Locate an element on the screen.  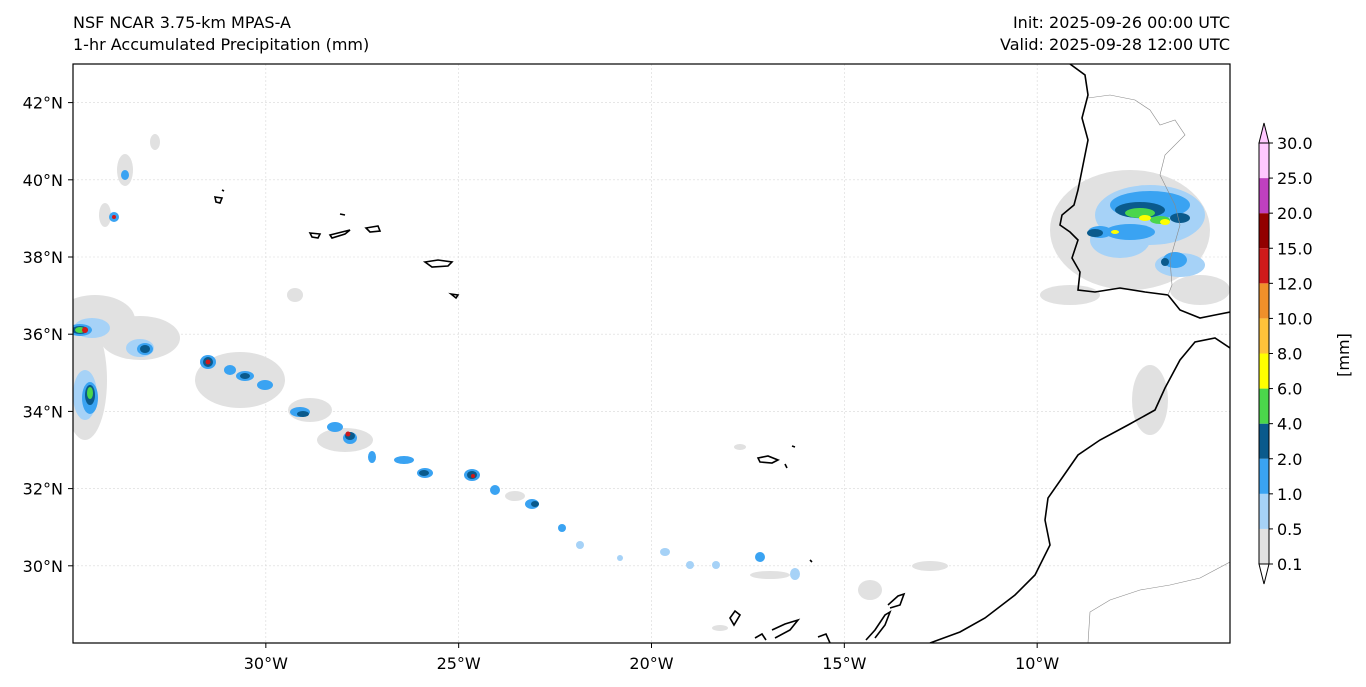
lat-tick-label: 40°N is located at coordinates (43, 180).